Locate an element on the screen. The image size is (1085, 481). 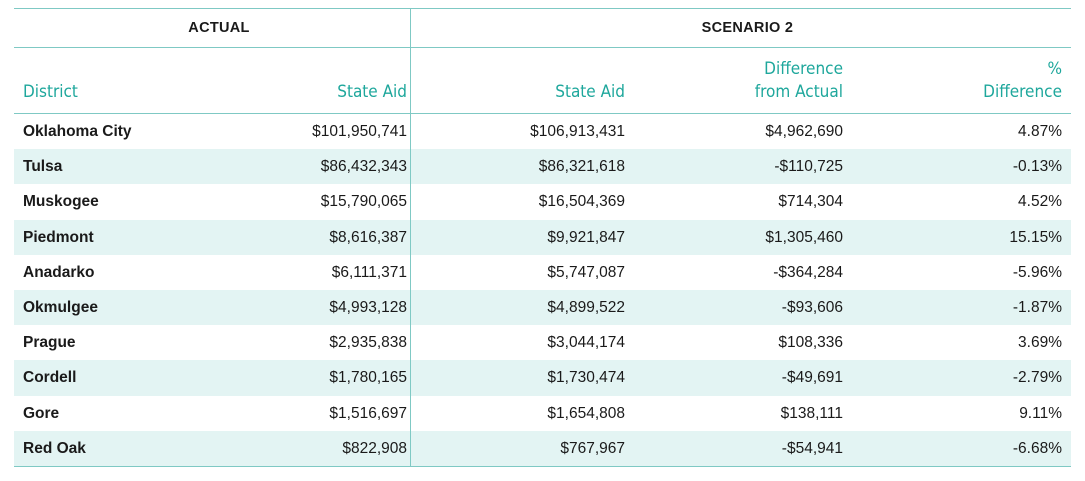
difference-cell: $1,305,460 is located at coordinates (804, 237).